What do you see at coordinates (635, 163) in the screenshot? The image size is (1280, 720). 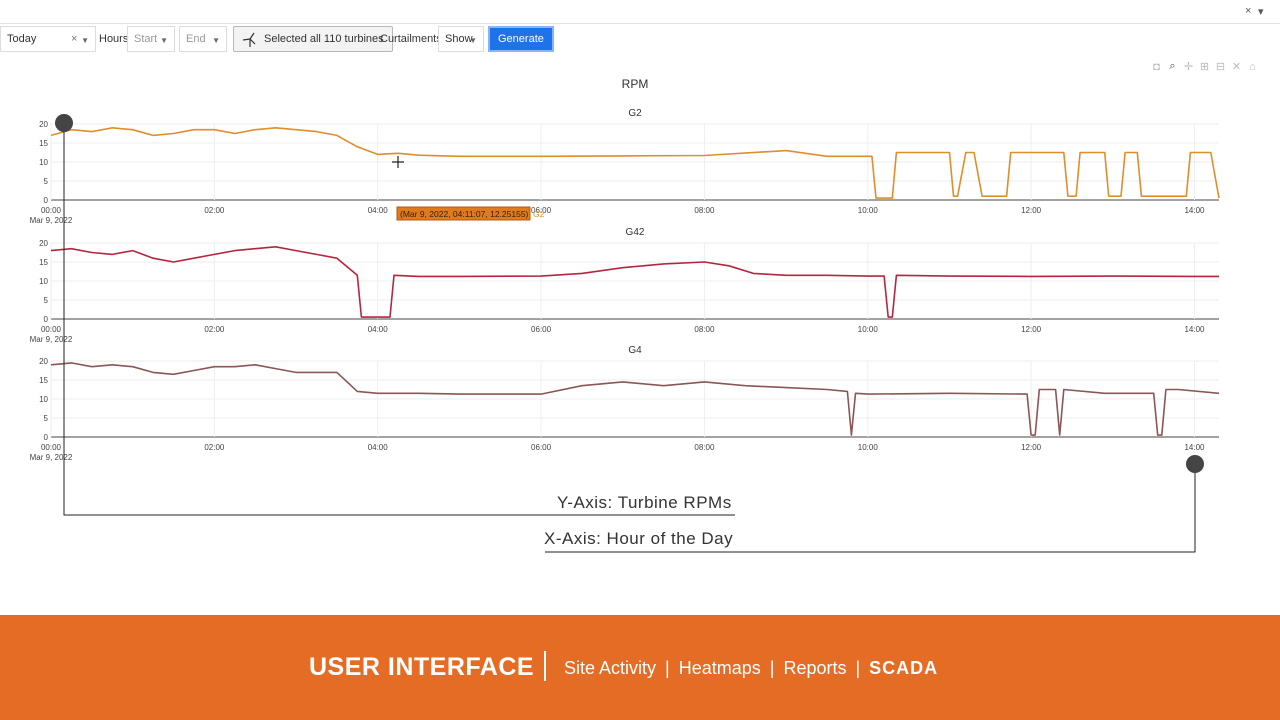 I see `series-line-g2` at bounding box center [635, 163].